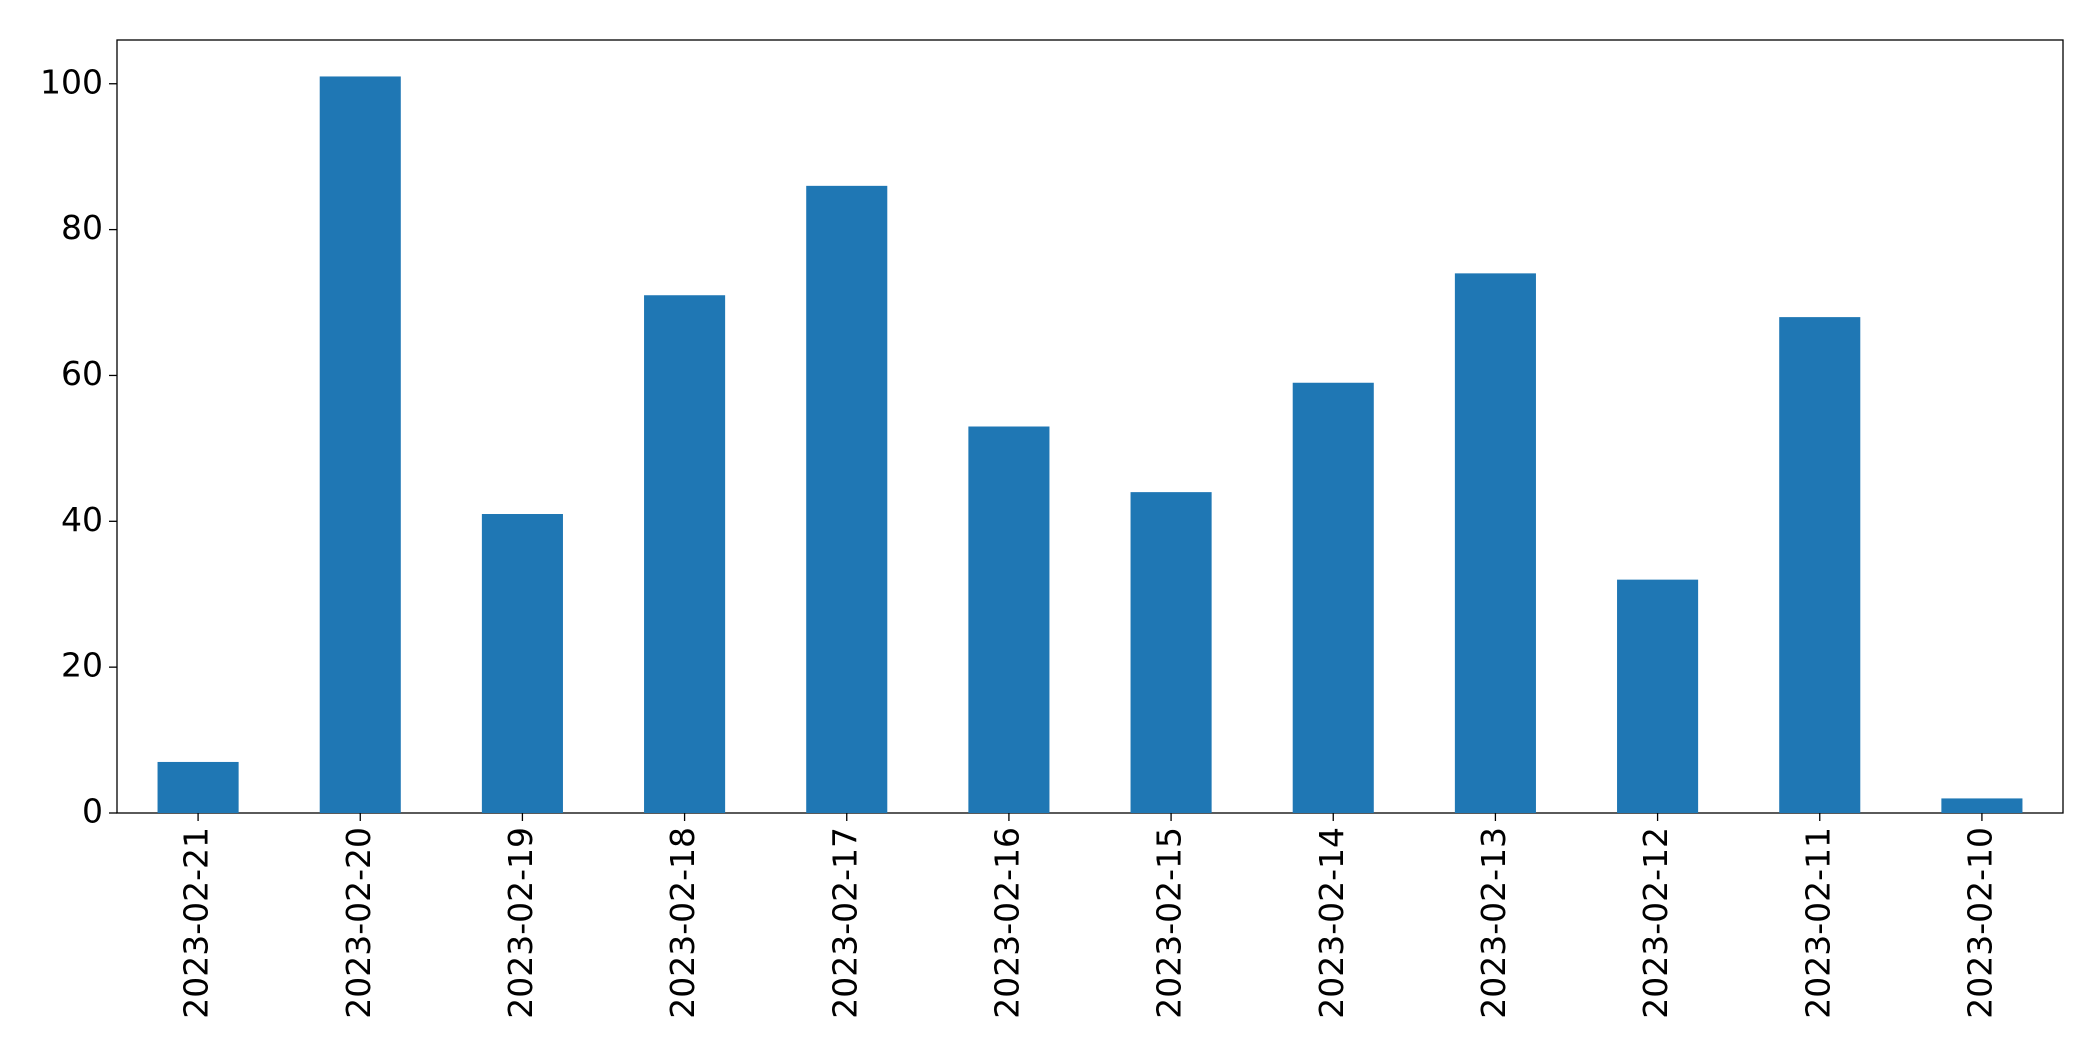  What do you see at coordinates (520, 923) in the screenshot?
I see `x-tick-label: 2023-02-19` at bounding box center [520, 923].